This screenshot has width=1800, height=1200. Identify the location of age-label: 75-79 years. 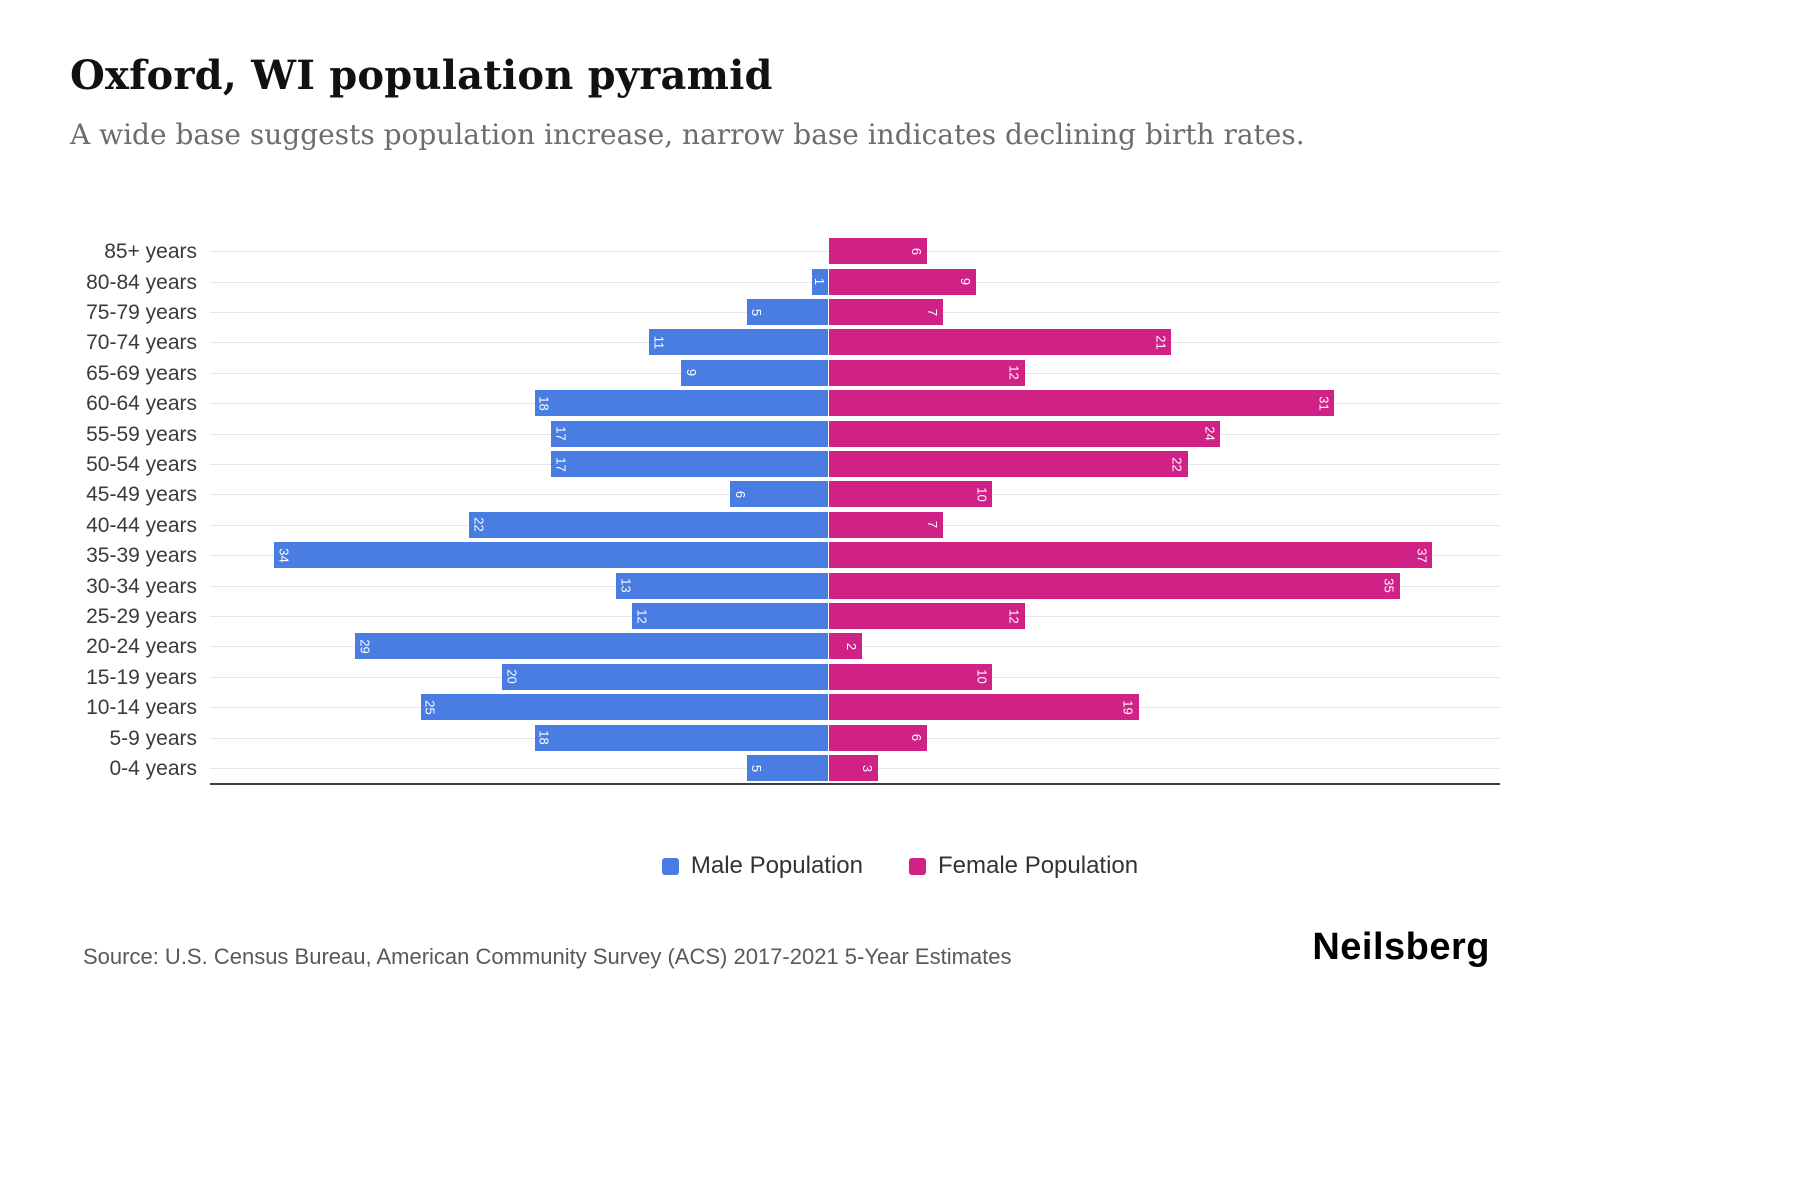
(141, 312).